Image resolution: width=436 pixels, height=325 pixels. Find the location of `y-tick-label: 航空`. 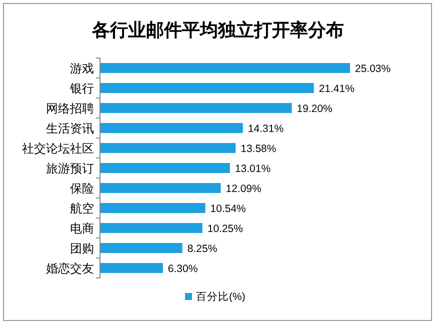

y-tick-label: 航空 is located at coordinates (82, 209).